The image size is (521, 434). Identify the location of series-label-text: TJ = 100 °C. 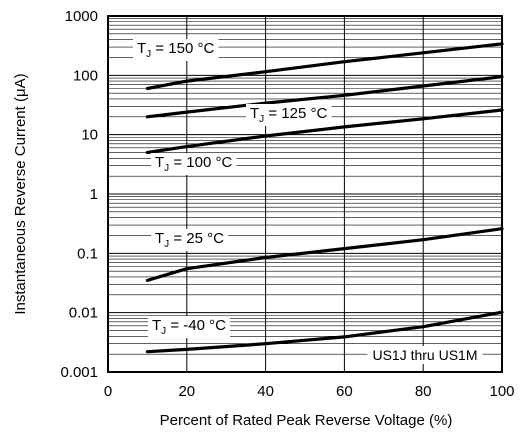
(193, 164).